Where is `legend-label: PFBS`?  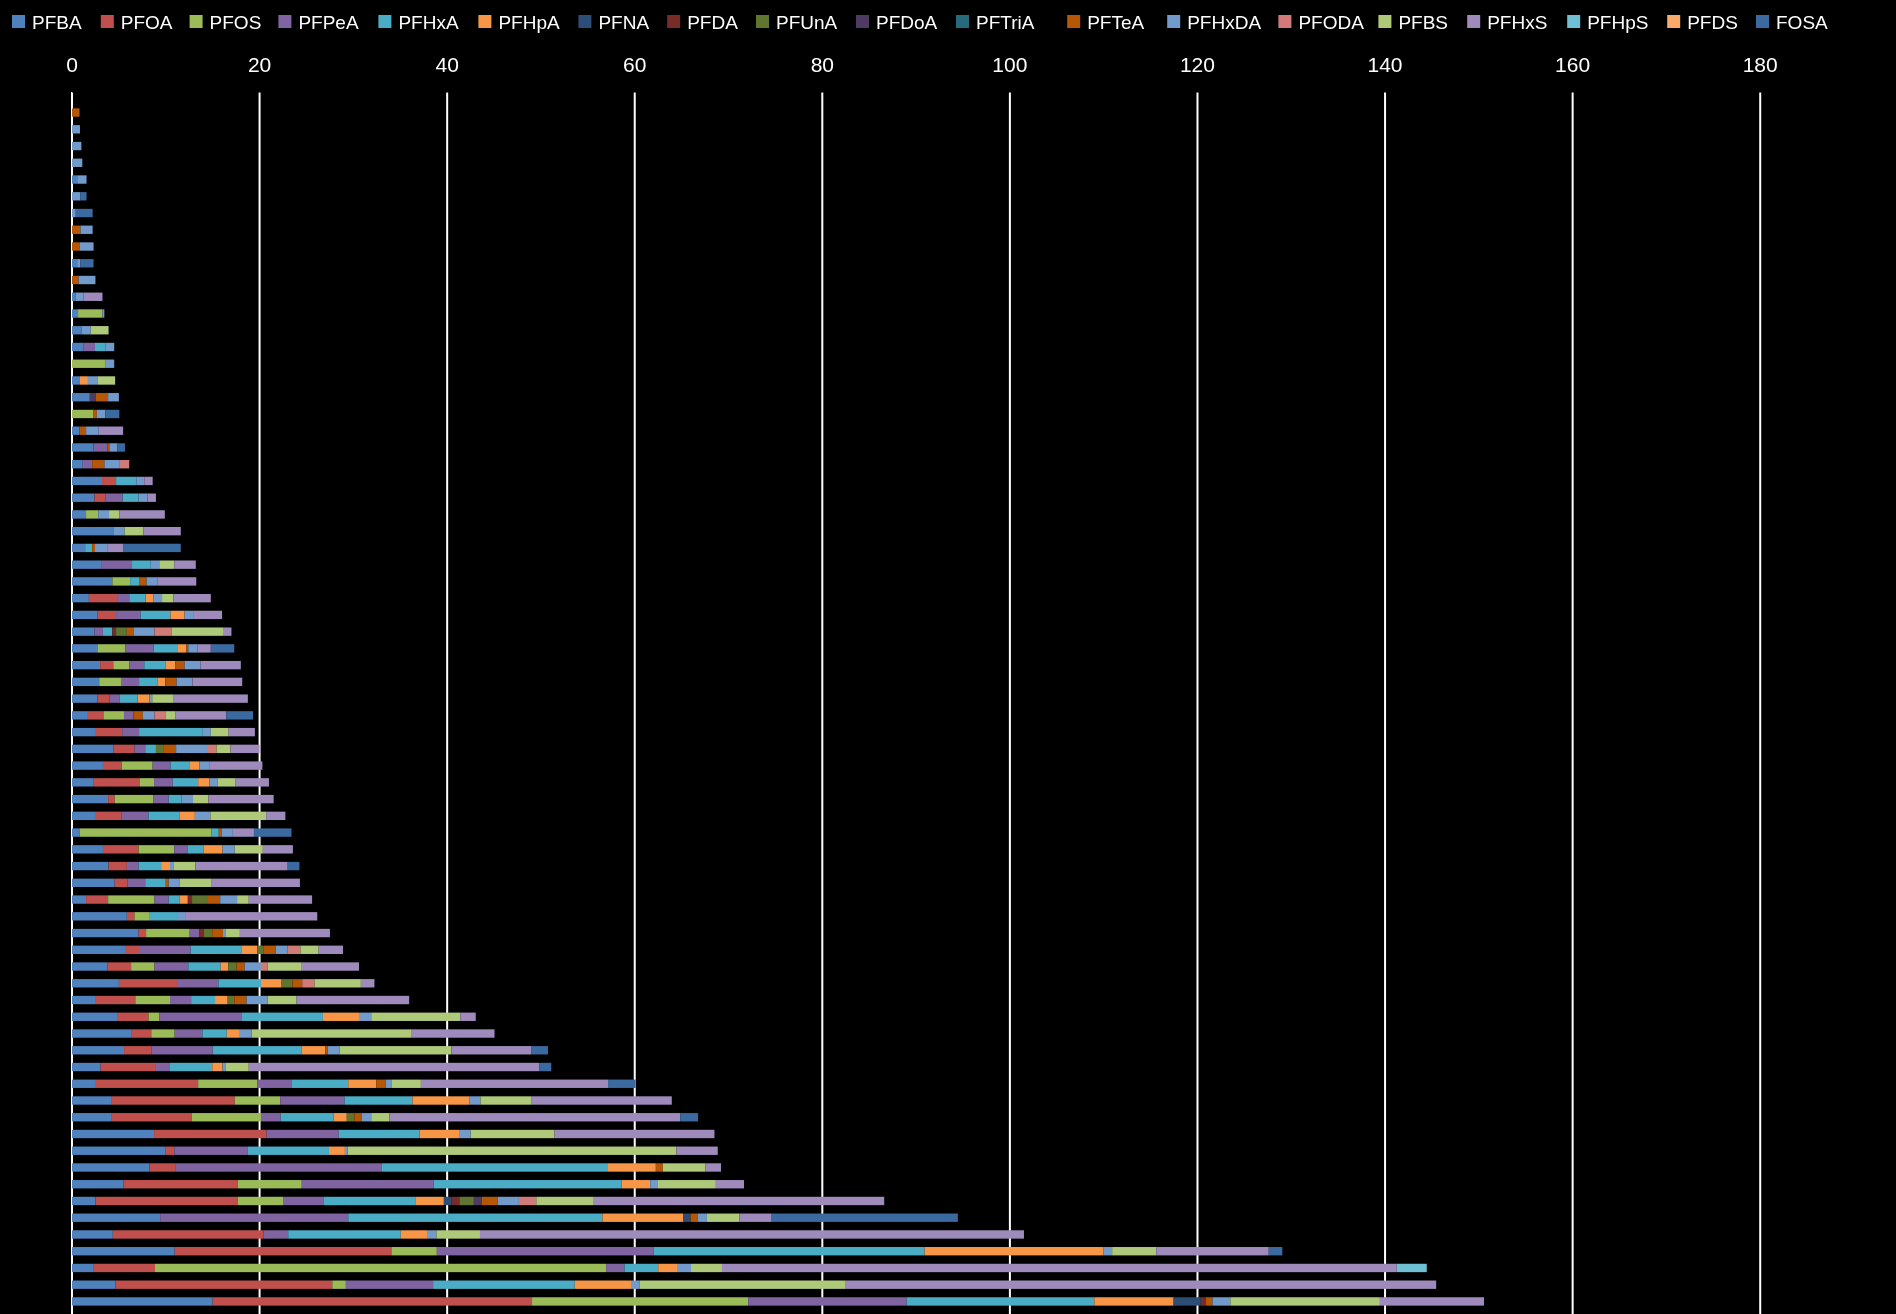 legend-label: PFBS is located at coordinates (1423, 22).